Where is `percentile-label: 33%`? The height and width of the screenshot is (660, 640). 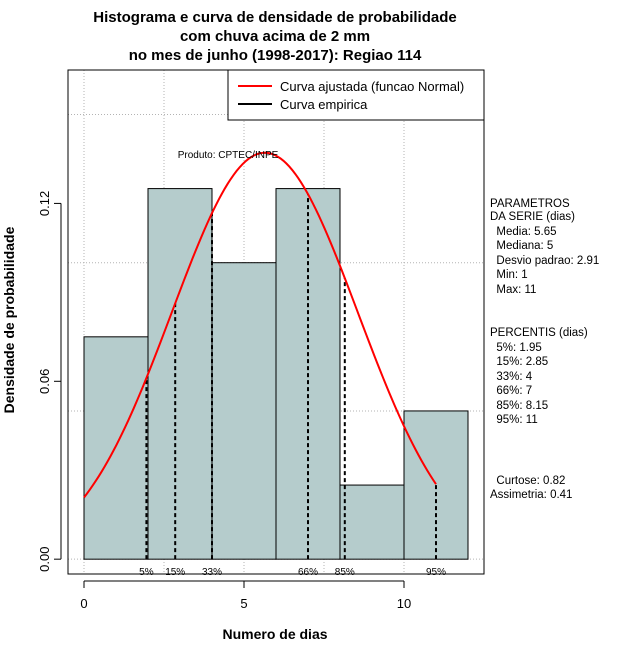 percentile-label: 33% is located at coordinates (212, 572).